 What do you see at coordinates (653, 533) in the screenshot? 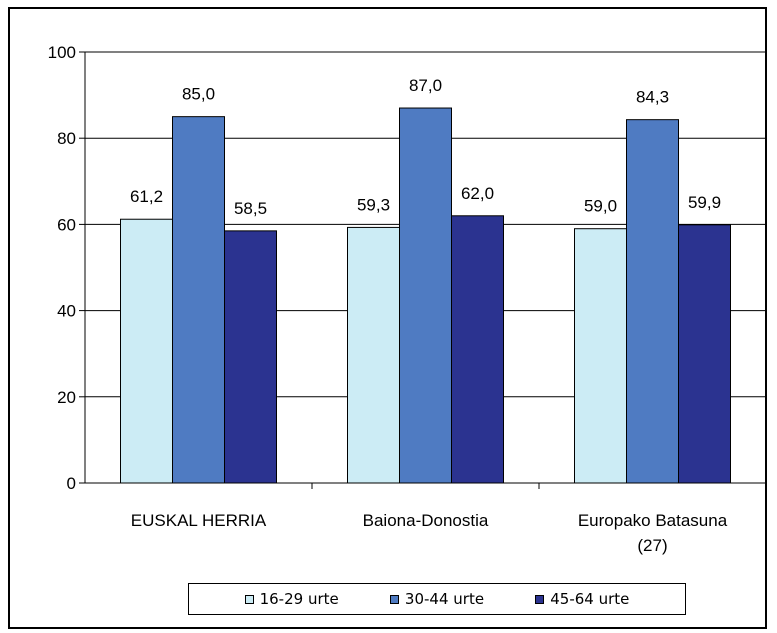
I see `x-tick-label: Europako Batasuna (27)` at bounding box center [653, 533].